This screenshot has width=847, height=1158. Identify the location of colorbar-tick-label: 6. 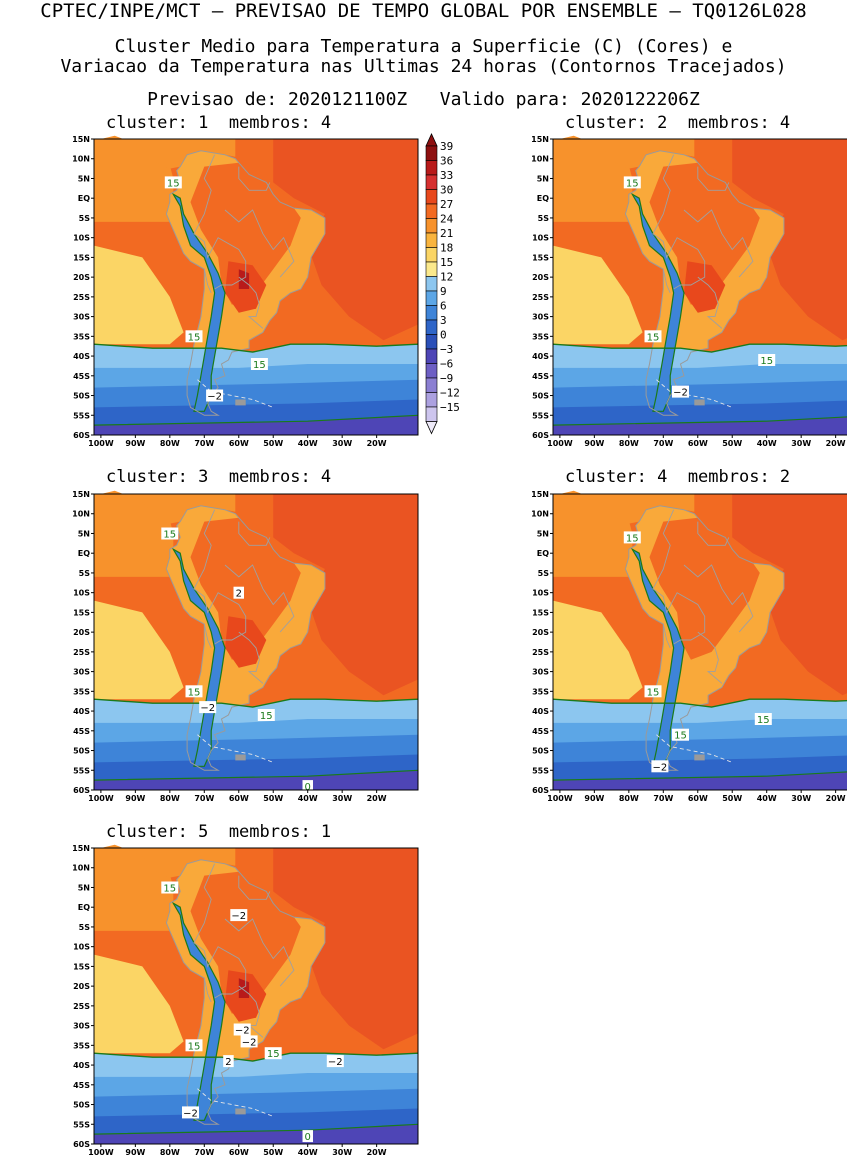
(443, 306).